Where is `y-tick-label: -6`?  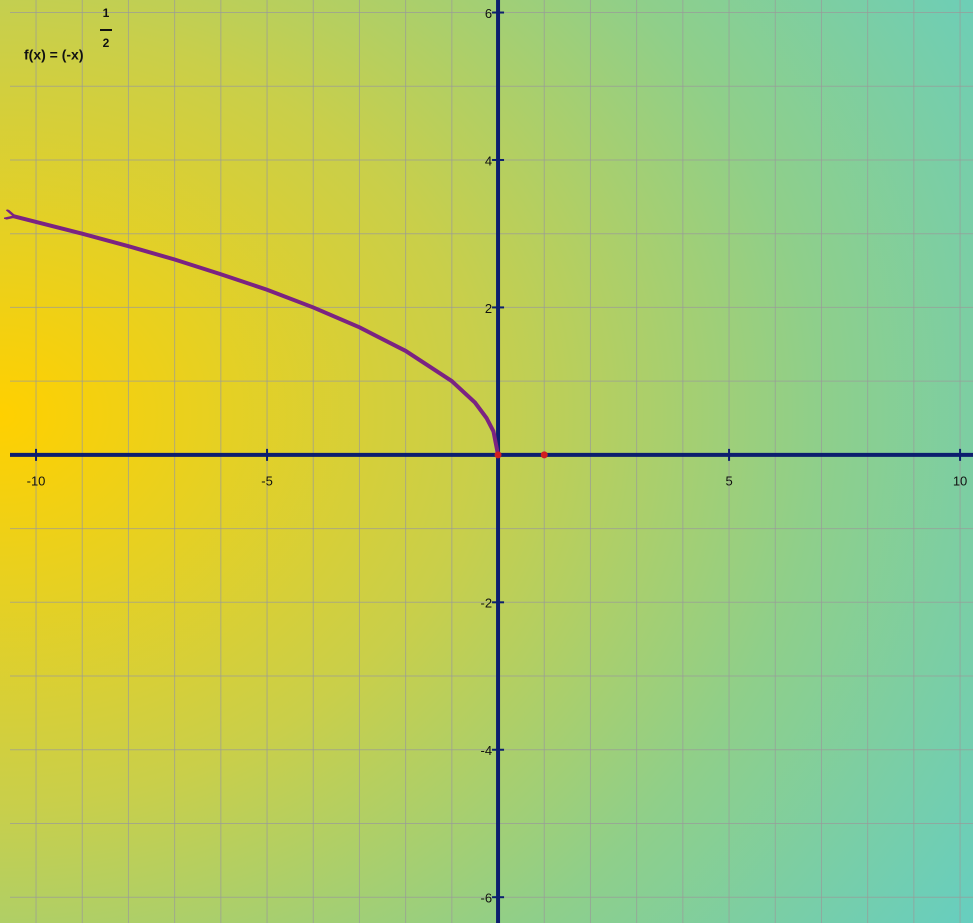 y-tick-label: -6 is located at coordinates (486, 898).